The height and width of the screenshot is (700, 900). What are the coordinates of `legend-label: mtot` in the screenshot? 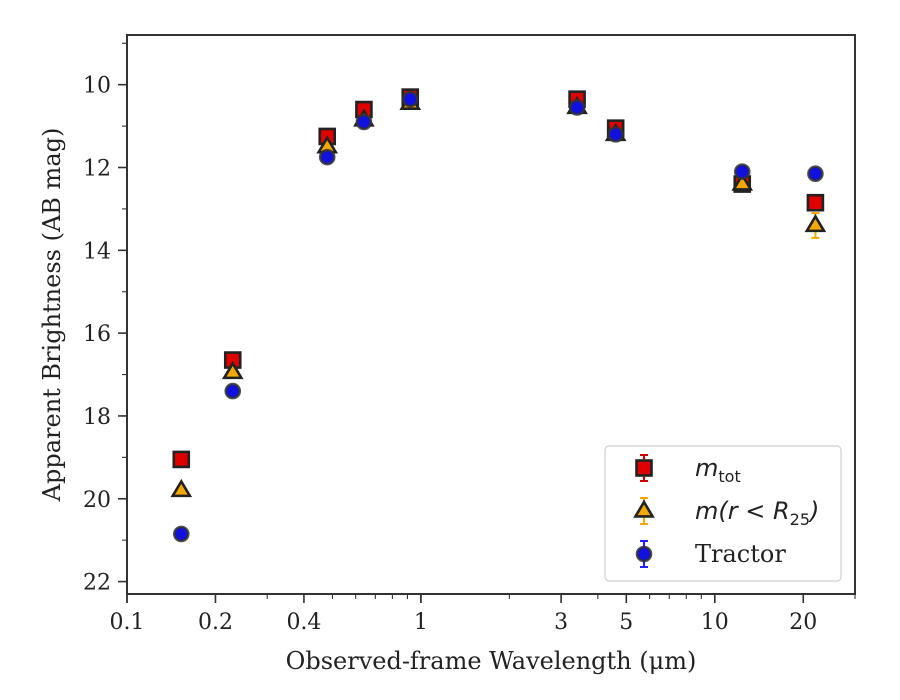 It's located at (718, 470).